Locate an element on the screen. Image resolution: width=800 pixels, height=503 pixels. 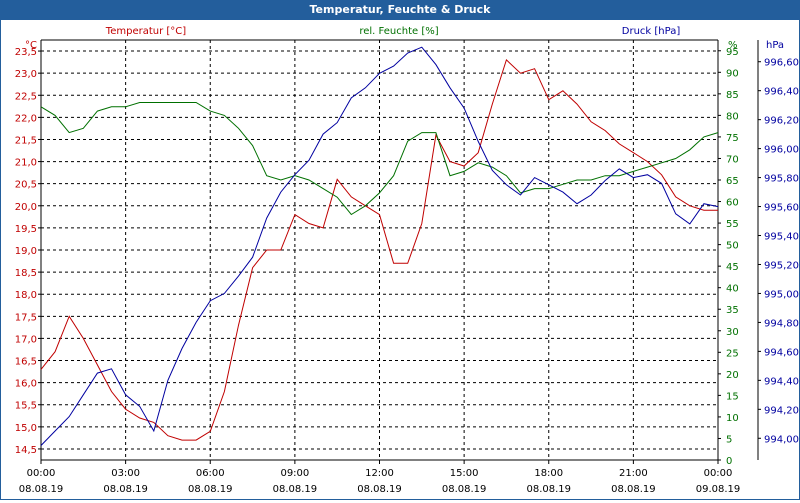
x-tick-time: 12:00 is located at coordinates (379, 473).